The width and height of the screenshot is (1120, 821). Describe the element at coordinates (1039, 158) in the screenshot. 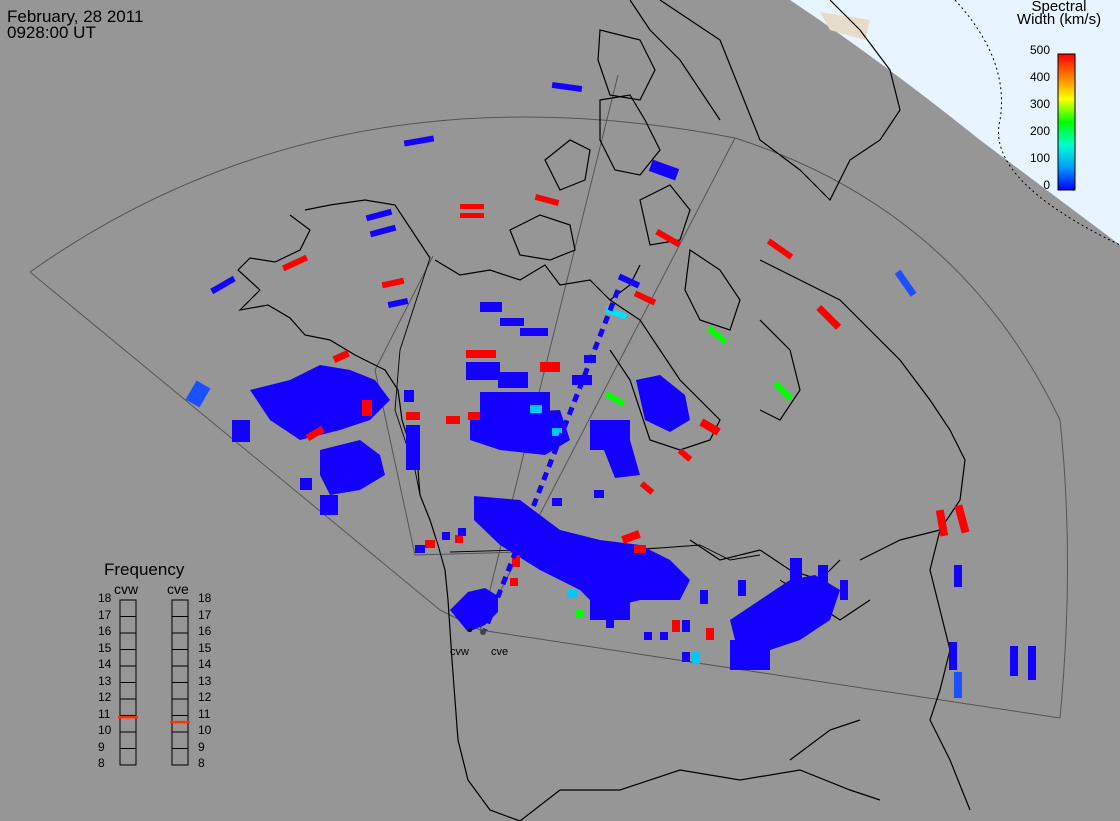

I see `colorbar-tick: 100` at that location.